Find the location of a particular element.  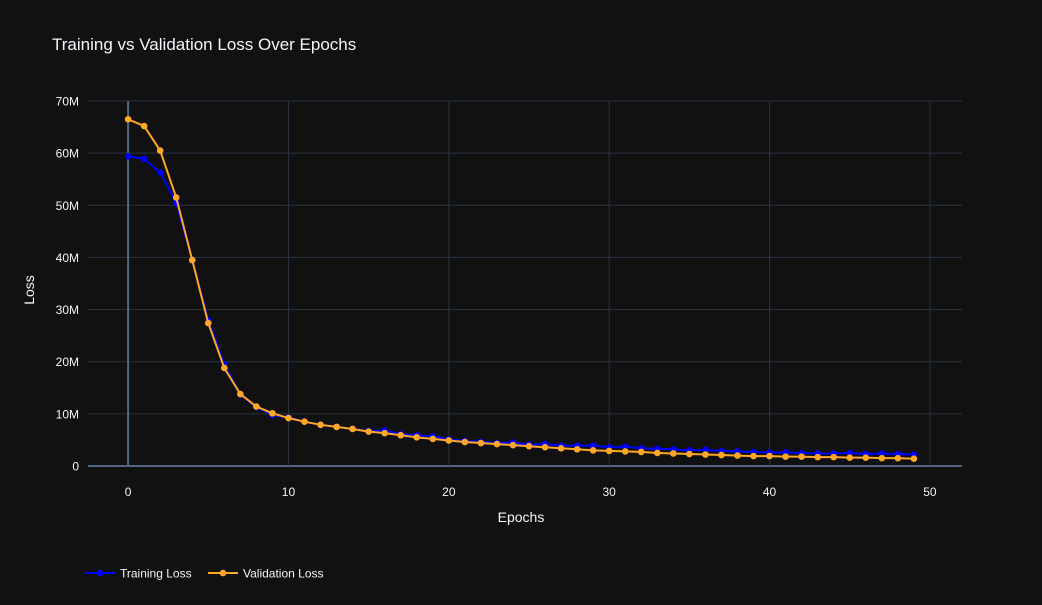

legend-item-validation: Validation Loss is located at coordinates (266, 574).